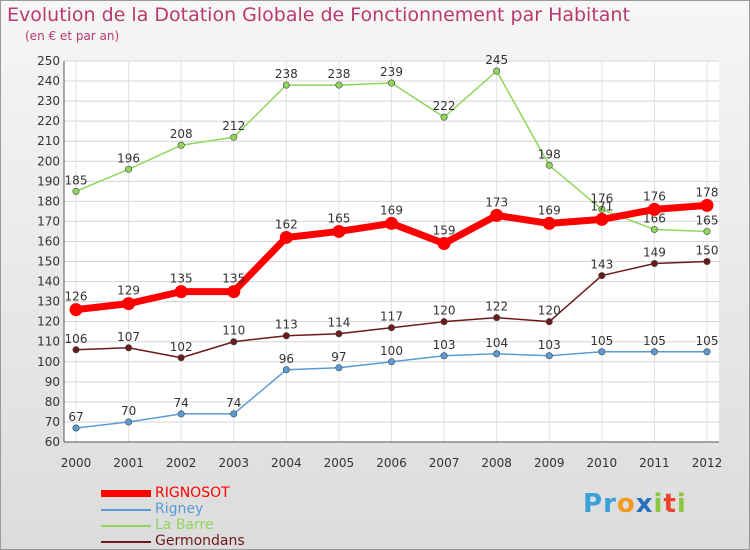 The image size is (750, 550). Describe the element at coordinates (48, 81) in the screenshot. I see `y-tick-label: 240` at that location.